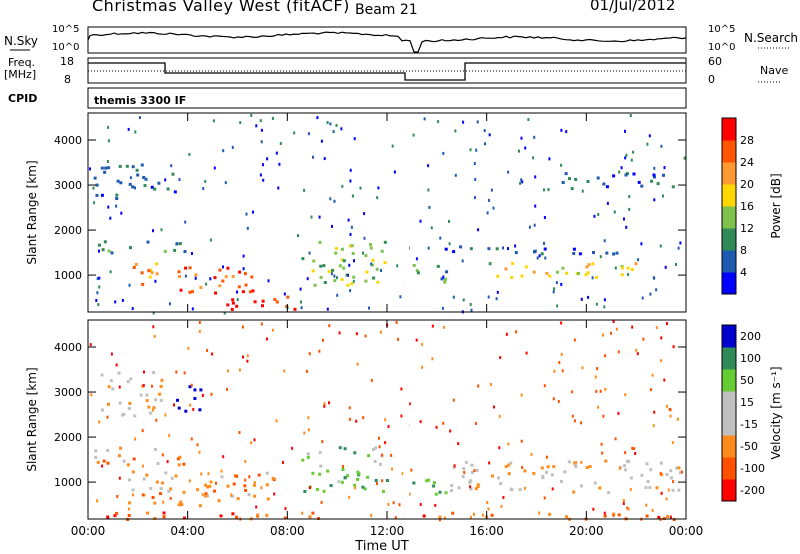 This screenshot has width=800, height=554. Describe the element at coordinates (187, 531) in the screenshot. I see `x-tick-label: 04:00` at that location.